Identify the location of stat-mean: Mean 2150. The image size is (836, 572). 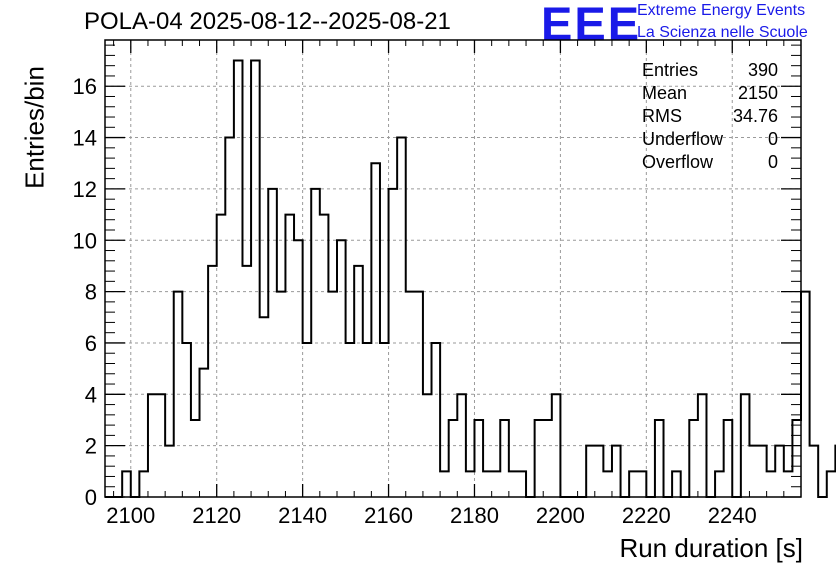
(710, 93).